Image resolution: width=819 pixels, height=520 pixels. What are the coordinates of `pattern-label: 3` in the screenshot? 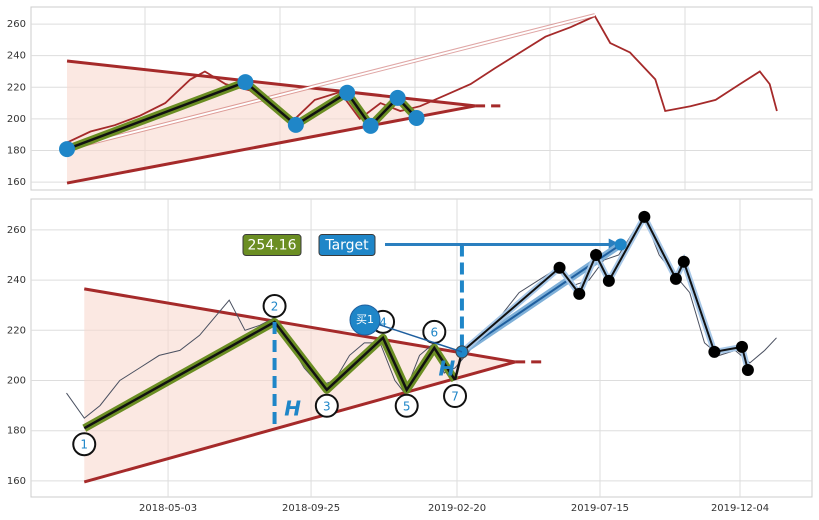 It's located at (327, 406).